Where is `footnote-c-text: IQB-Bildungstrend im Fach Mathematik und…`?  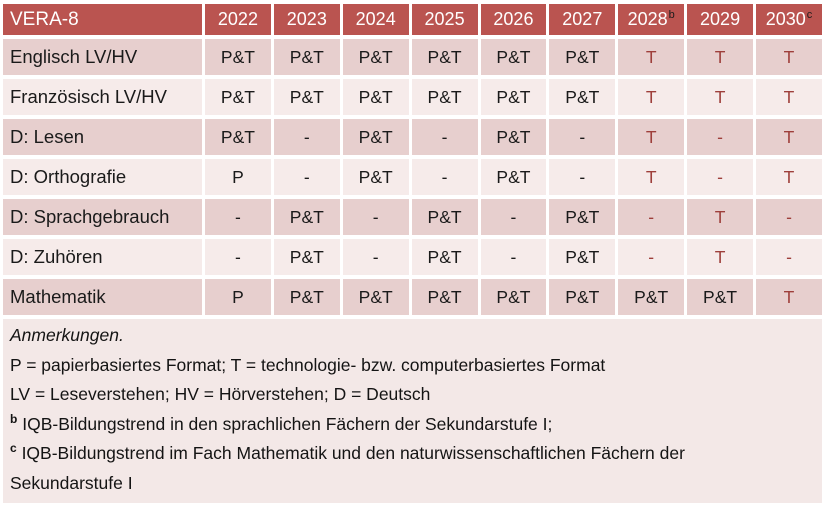 footnote-c-text: IQB-Bildungstrend im Fach Mathematik und… is located at coordinates (347, 468).